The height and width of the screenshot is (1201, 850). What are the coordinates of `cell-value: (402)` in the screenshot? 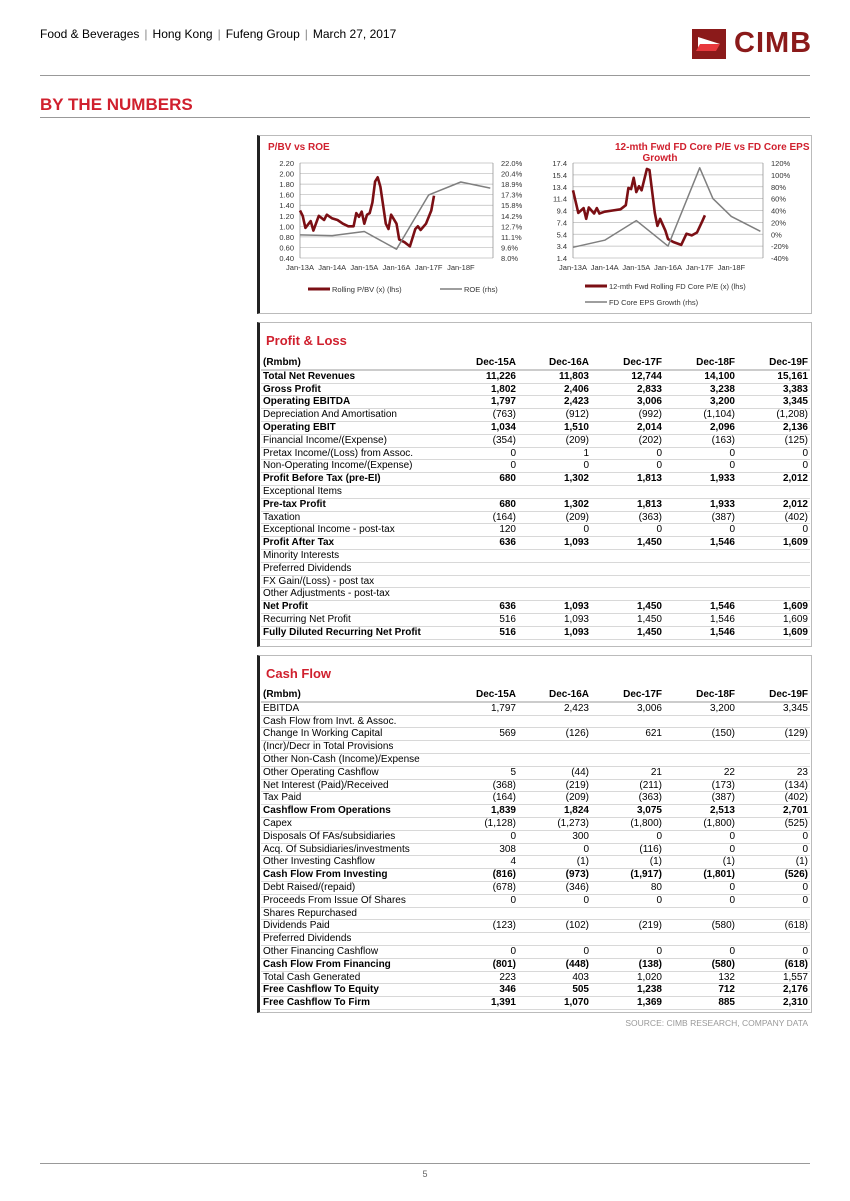 It's located at (773, 518).